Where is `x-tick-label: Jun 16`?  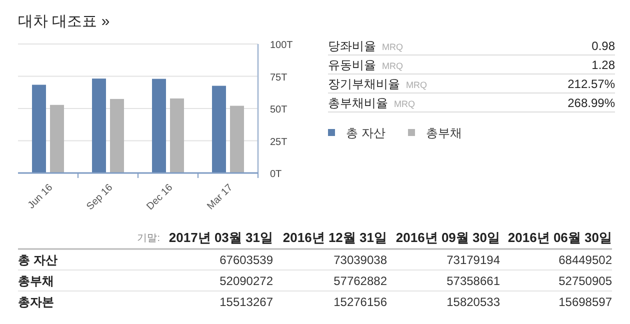
x-tick-label: Jun 16 is located at coordinates (41, 197).